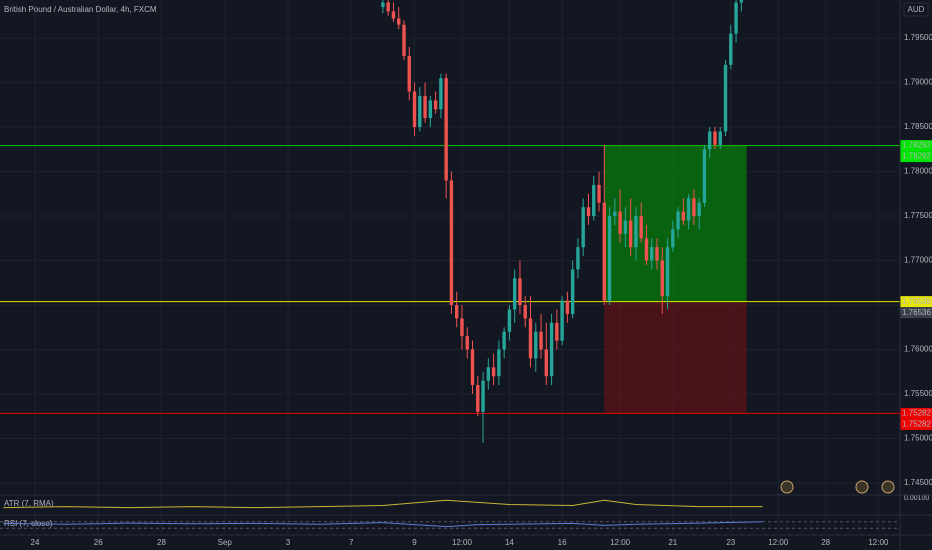 The height and width of the screenshot is (550, 932). What do you see at coordinates (414, 542) in the screenshot?
I see `x-tick-label: 9` at bounding box center [414, 542].